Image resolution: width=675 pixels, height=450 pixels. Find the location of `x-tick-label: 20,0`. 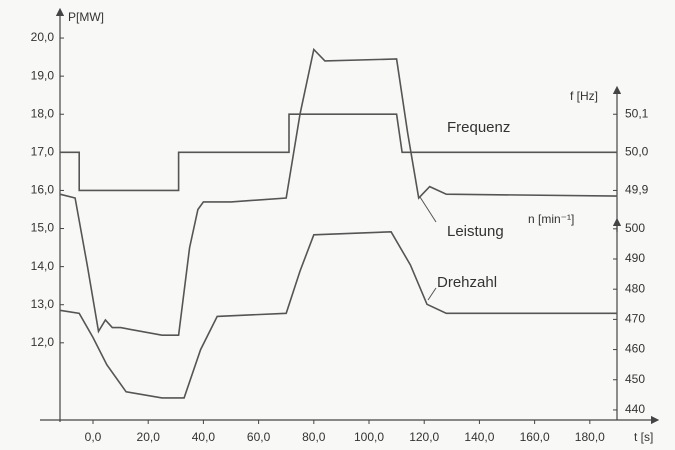

x-tick-label: 20,0 is located at coordinates (149, 437).